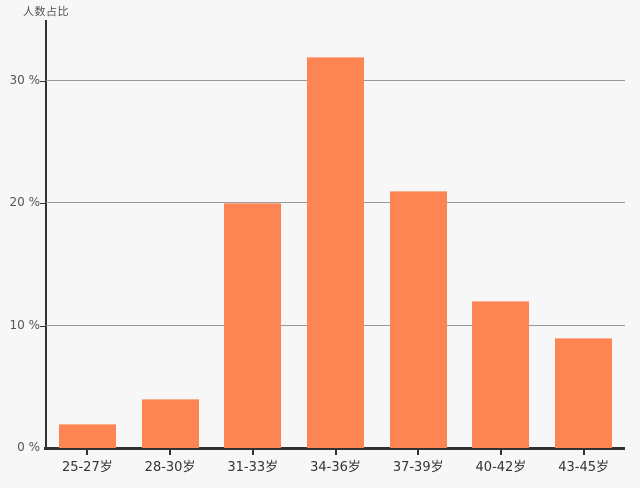  What do you see at coordinates (25, 202) in the screenshot?
I see `y-axis-tick-label: 20 %` at bounding box center [25, 202].